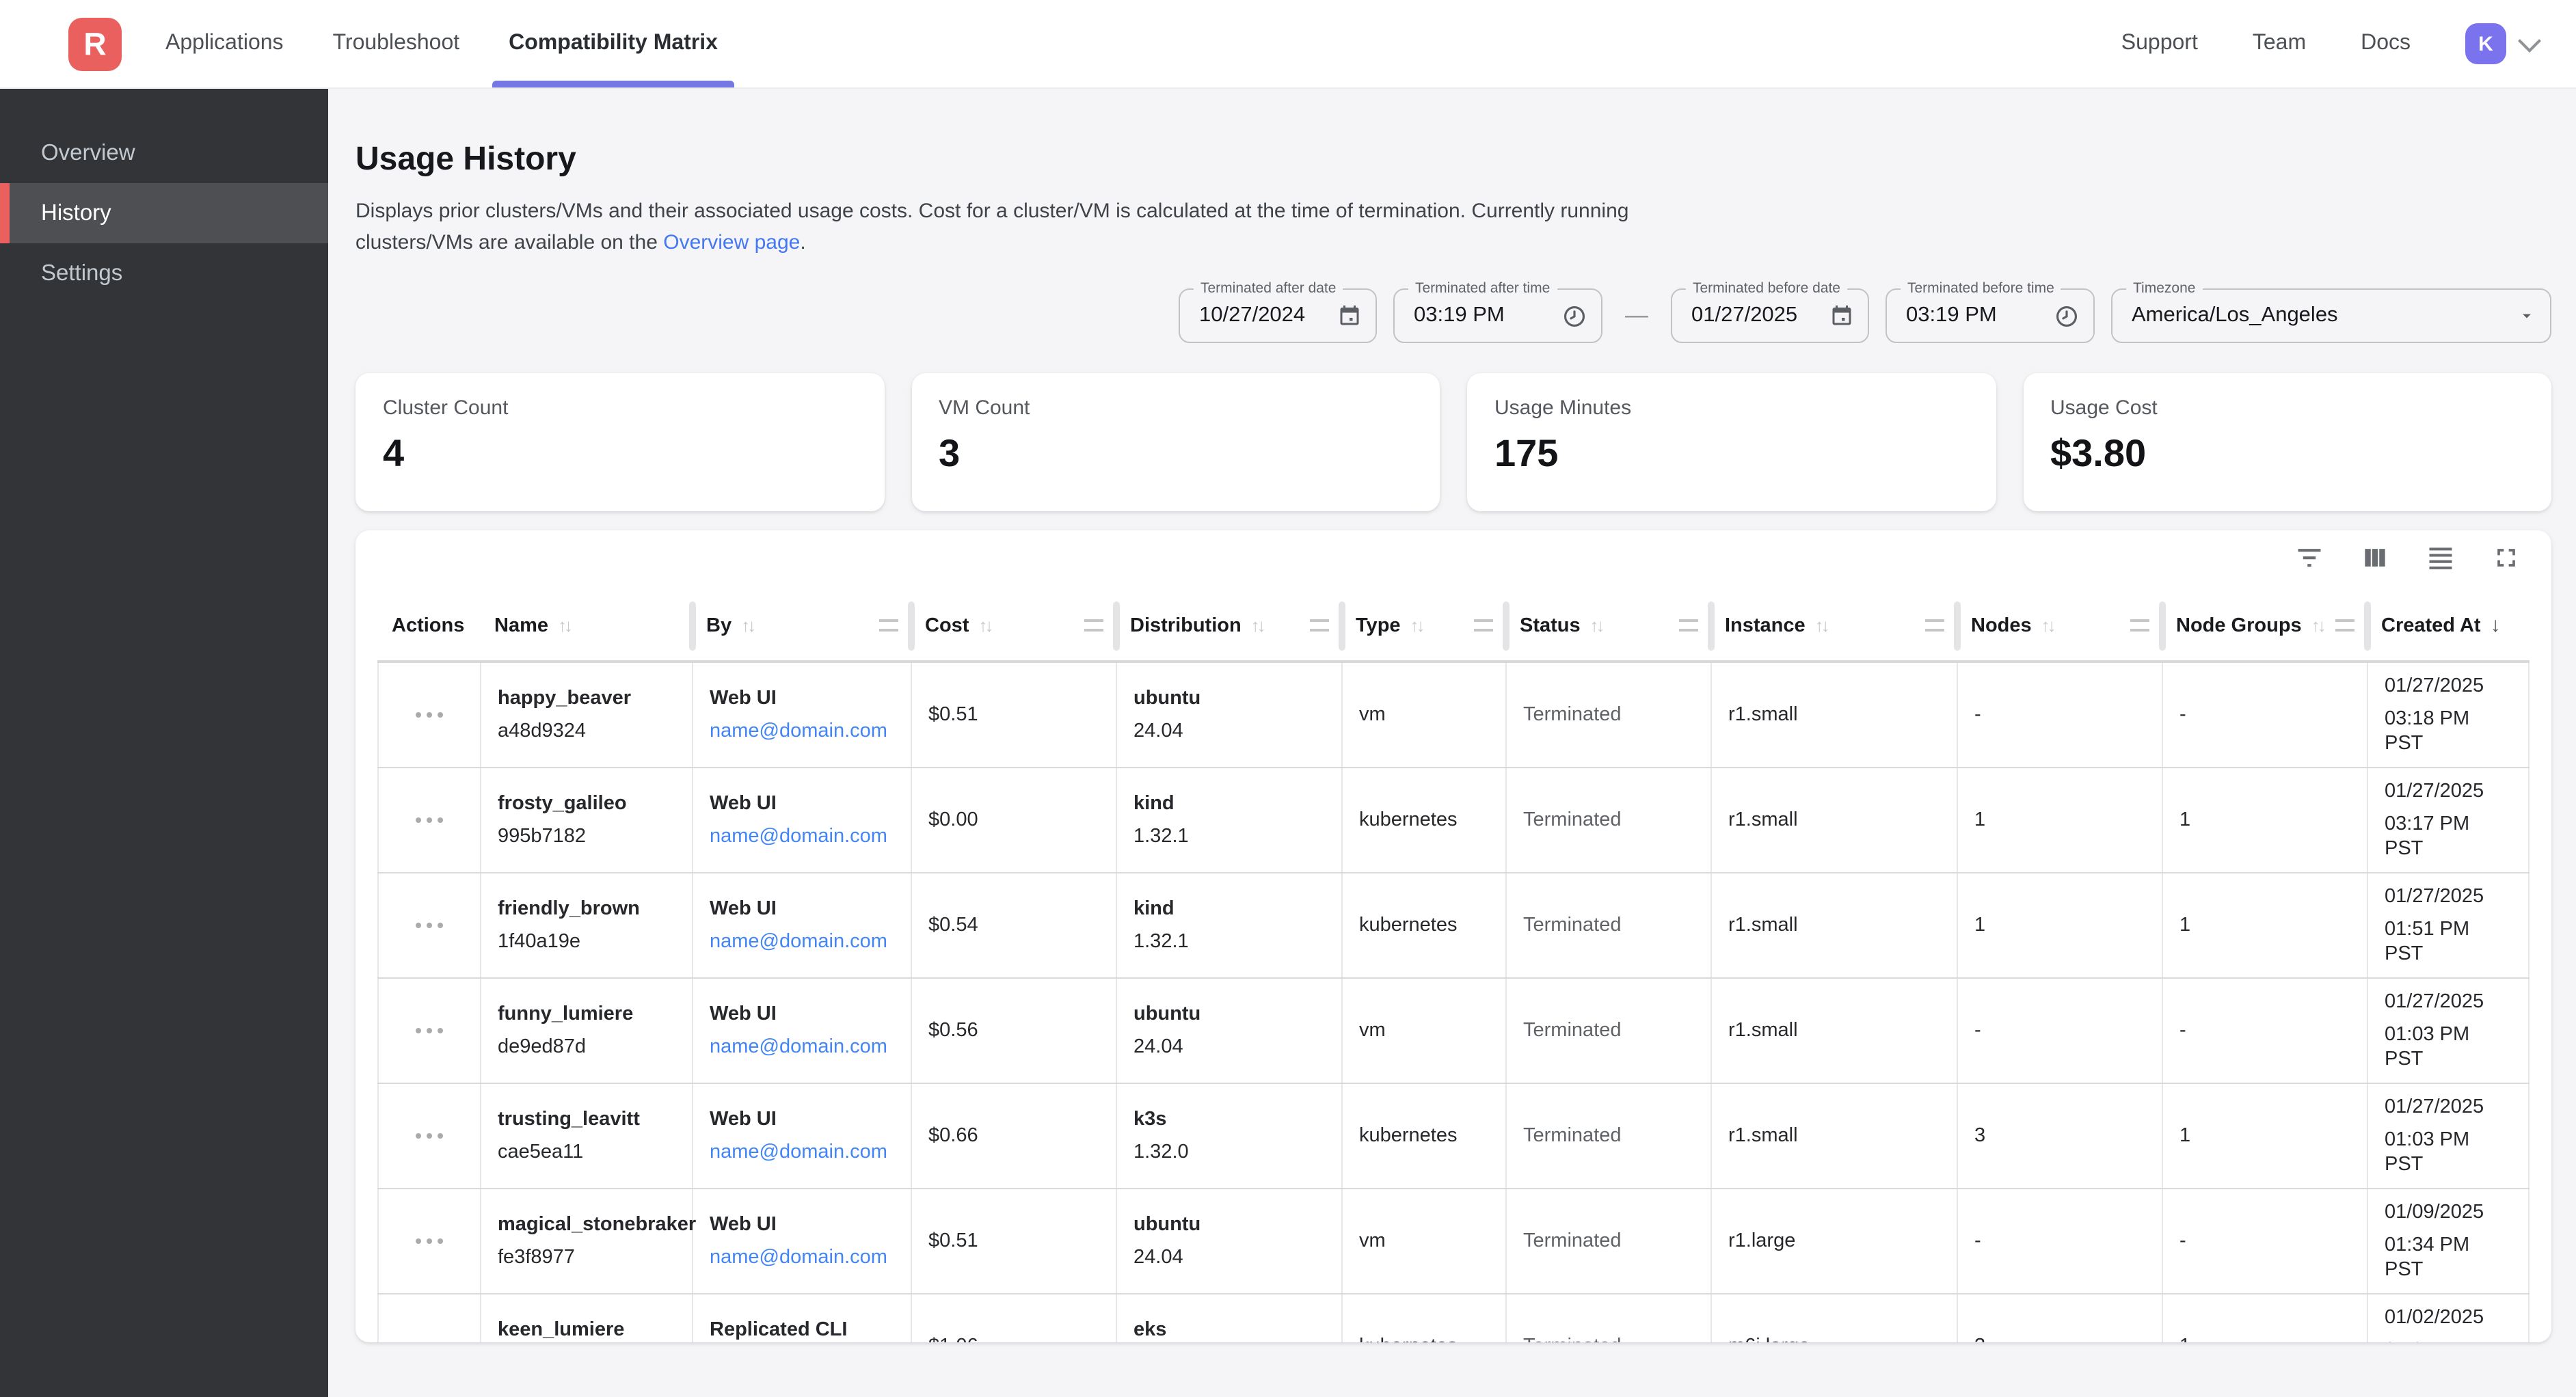 The image size is (2576, 1397). What do you see at coordinates (561, 1330) in the screenshot?
I see `cluster-name: keen_lumiere` at bounding box center [561, 1330].